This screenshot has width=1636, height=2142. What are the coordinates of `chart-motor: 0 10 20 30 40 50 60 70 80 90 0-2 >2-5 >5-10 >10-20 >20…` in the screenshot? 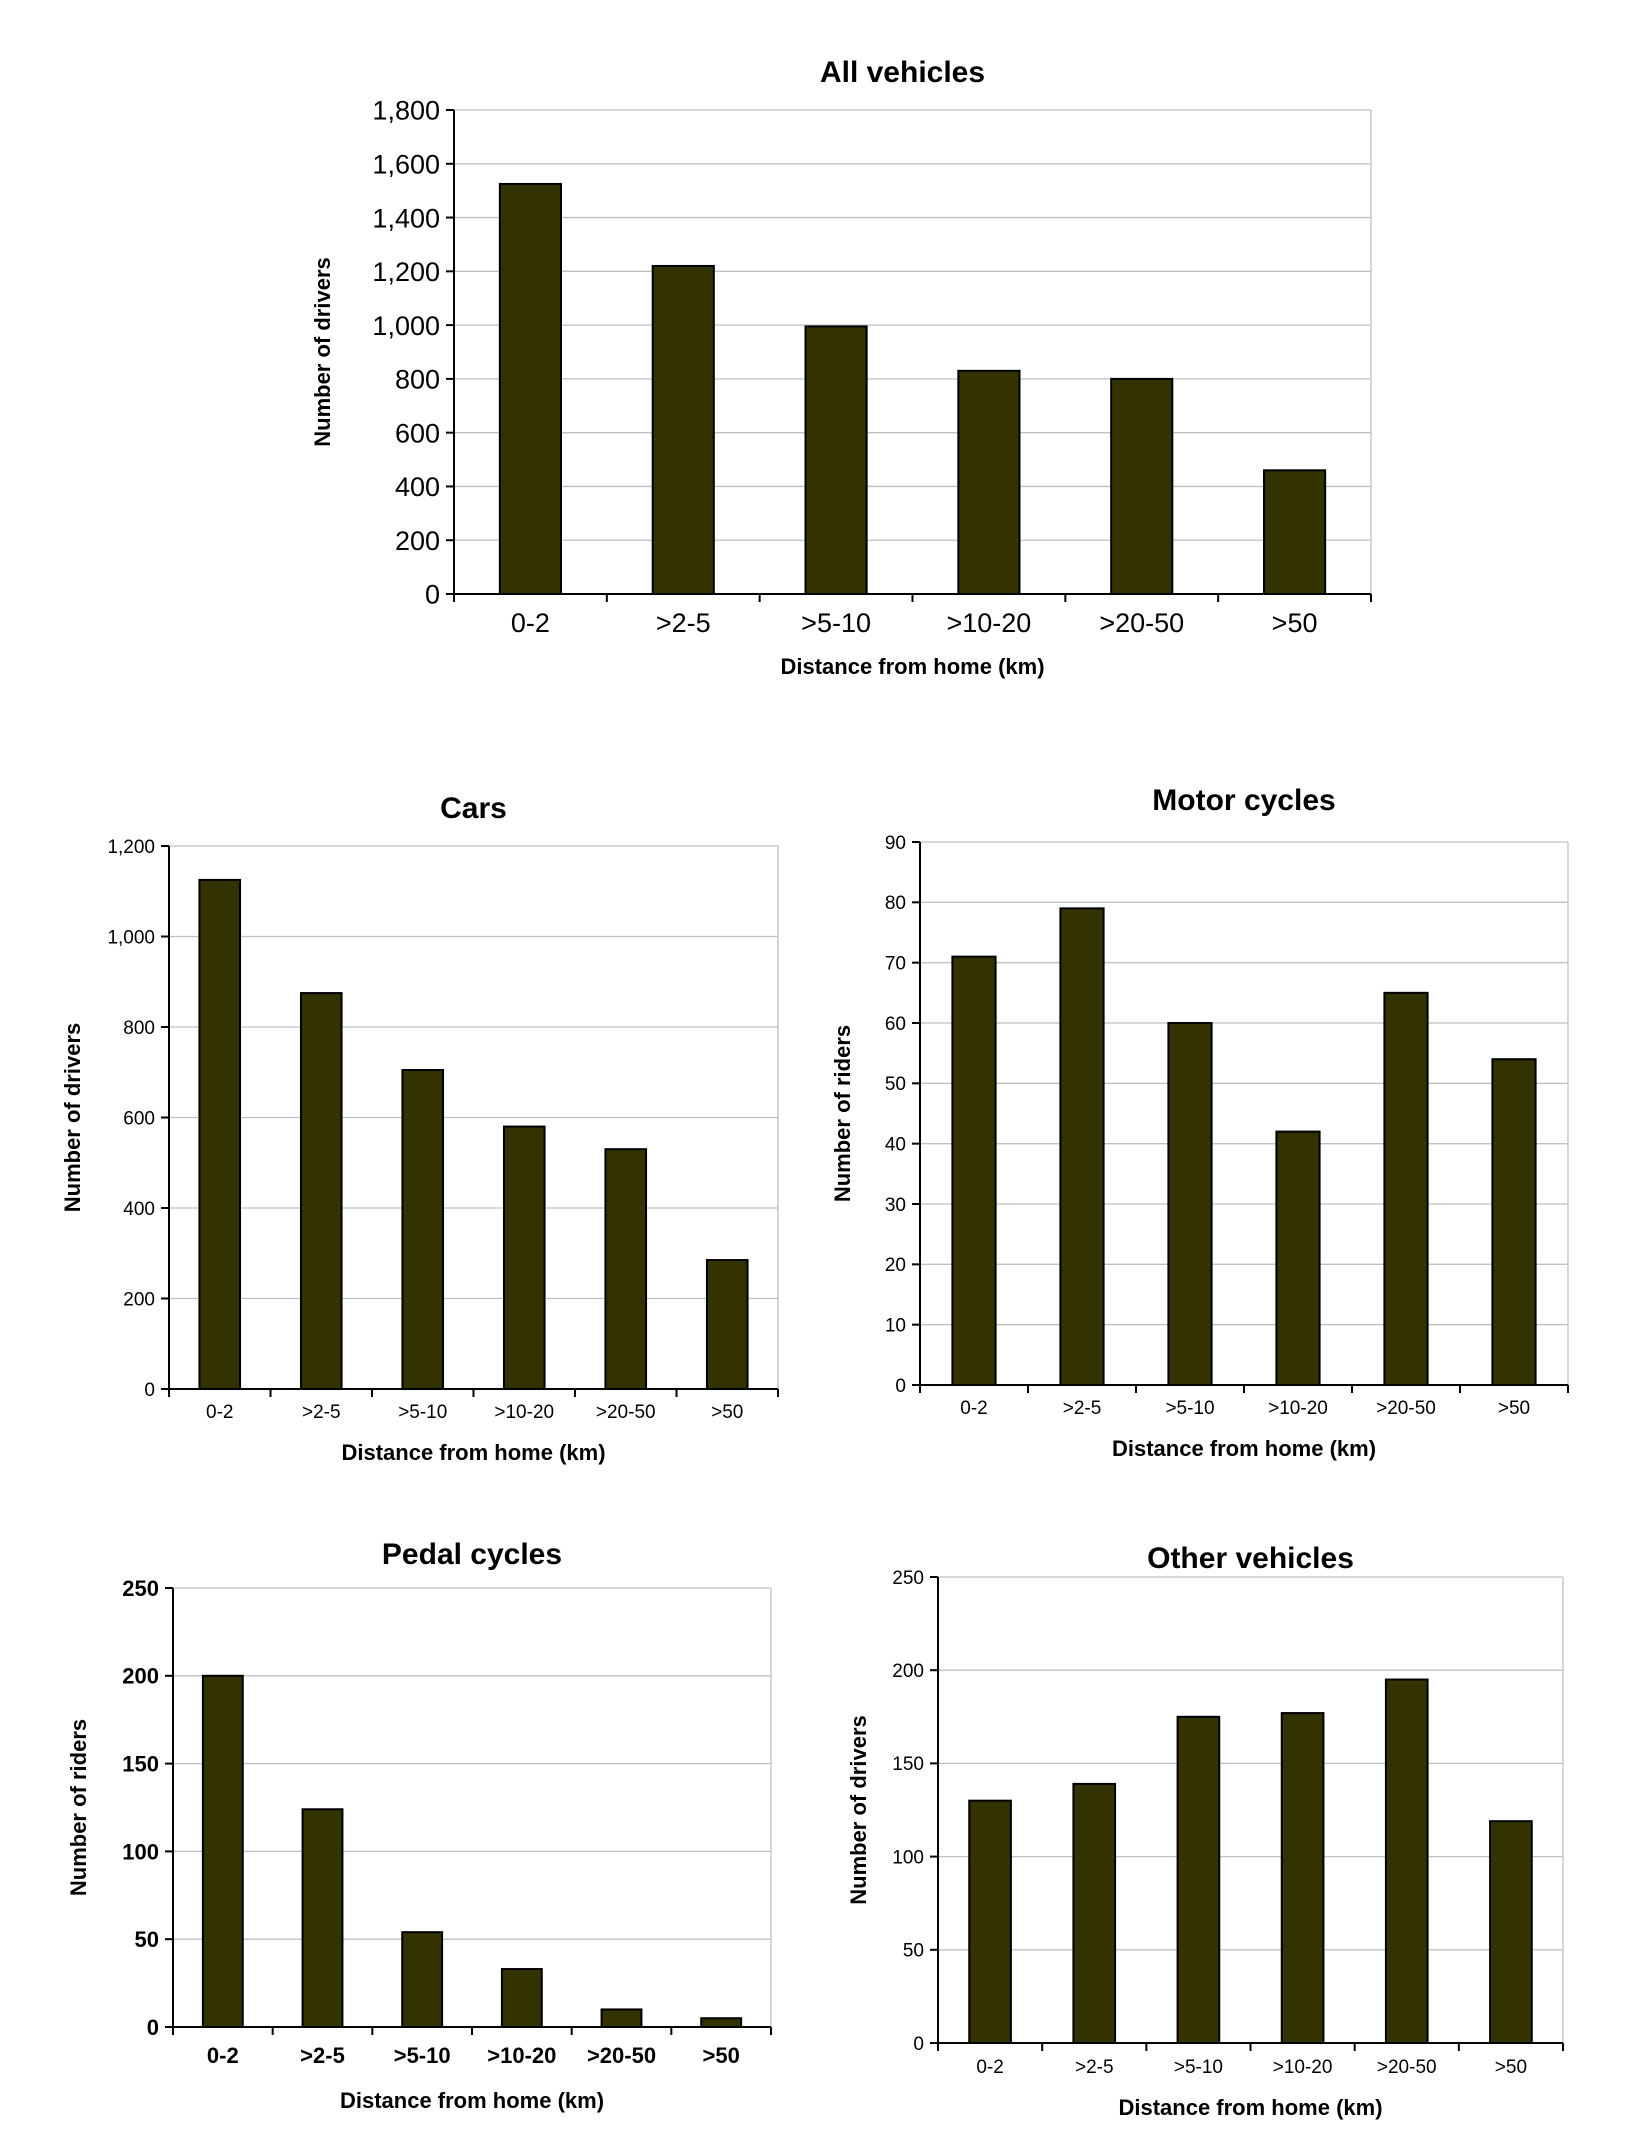 It's located at (1199, 1122).